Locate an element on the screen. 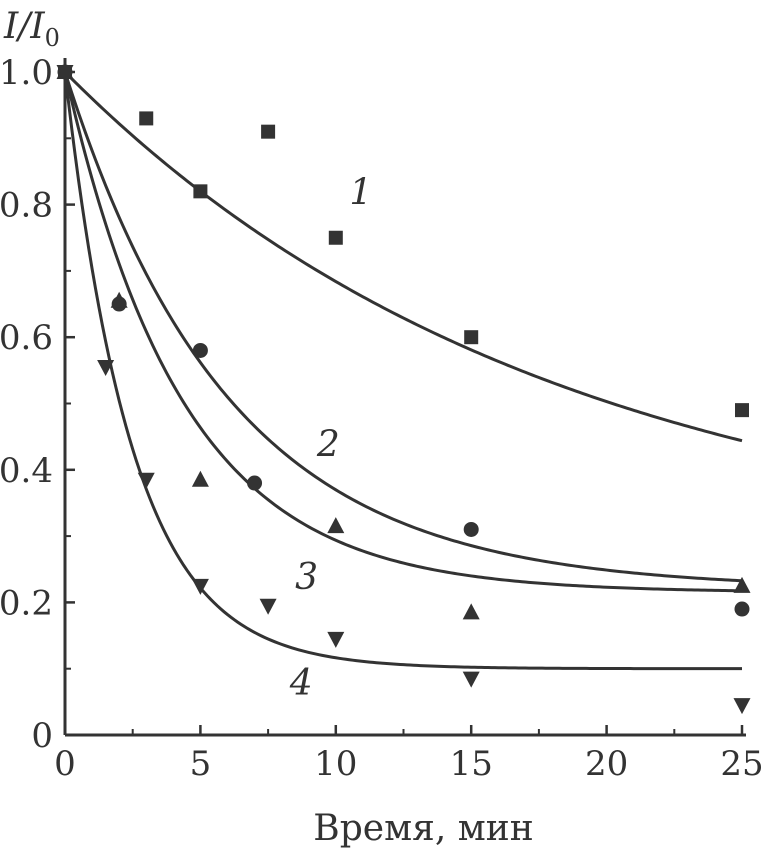 The height and width of the screenshot is (853, 763). y-axis-title: I/I0 is located at coordinates (31, 29).